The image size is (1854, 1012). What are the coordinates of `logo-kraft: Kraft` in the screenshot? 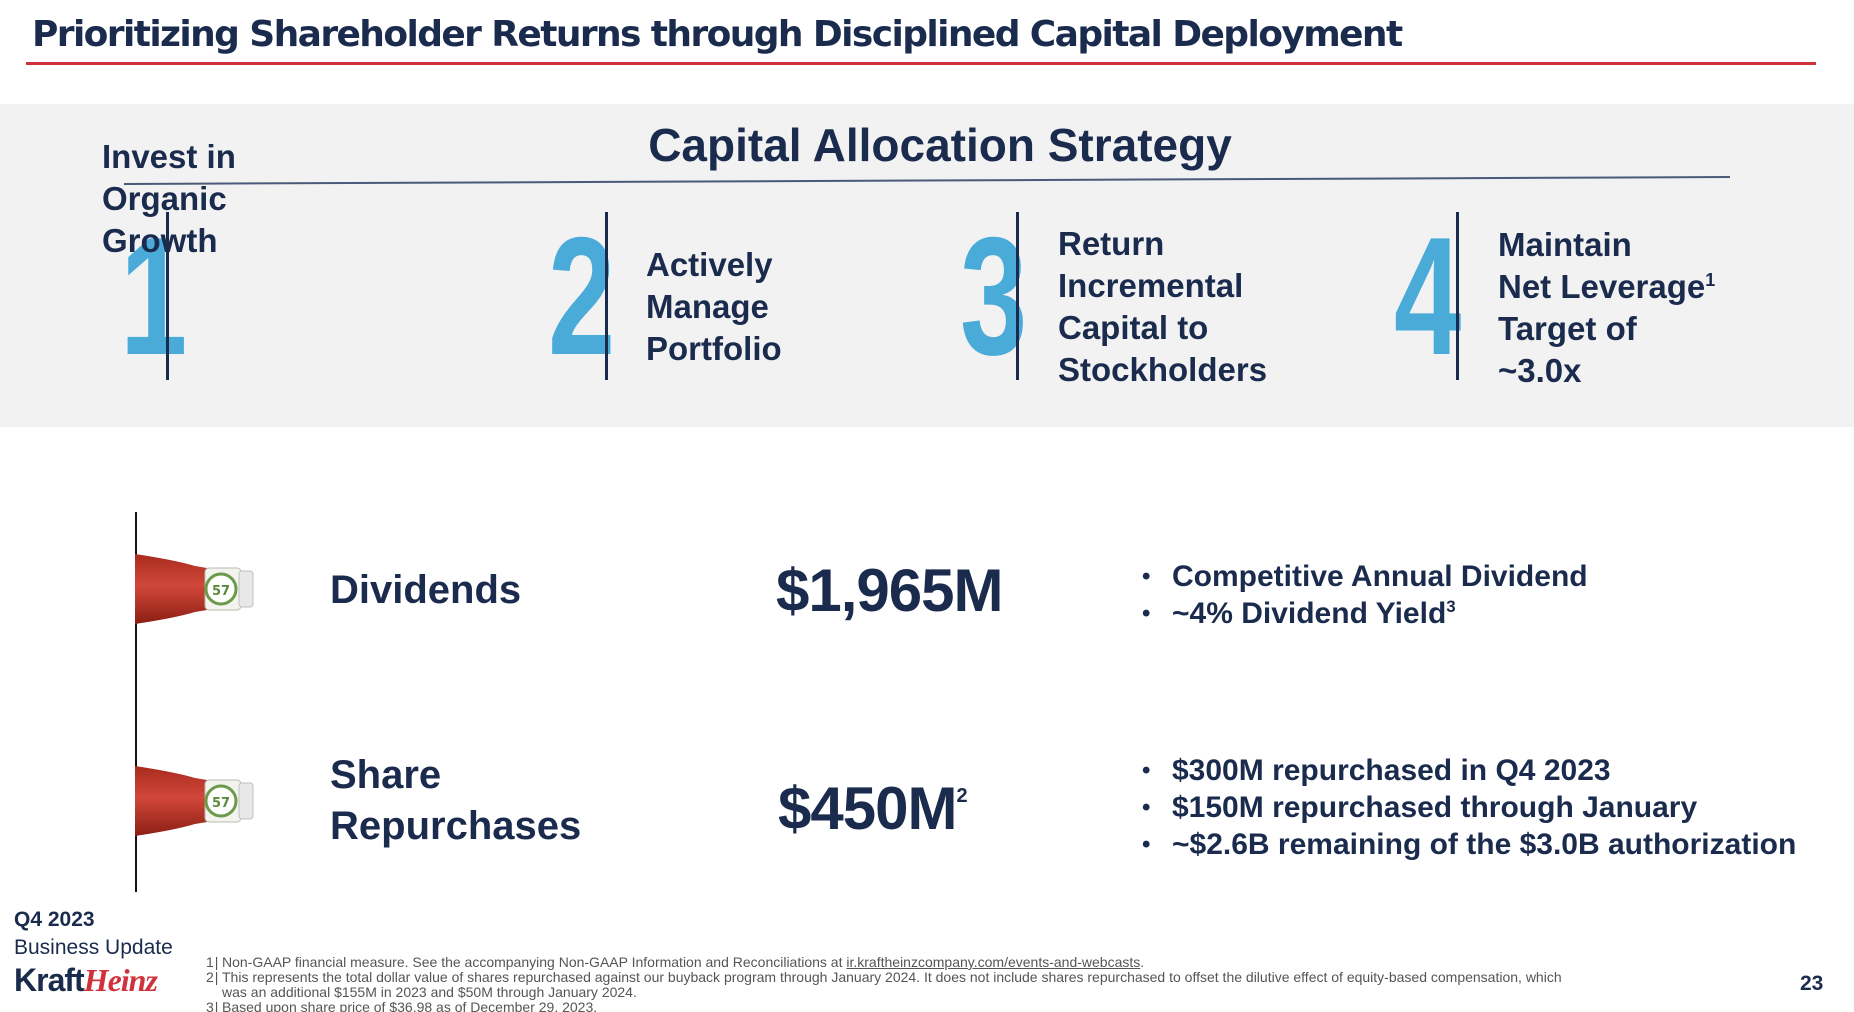 It's located at (49, 980).